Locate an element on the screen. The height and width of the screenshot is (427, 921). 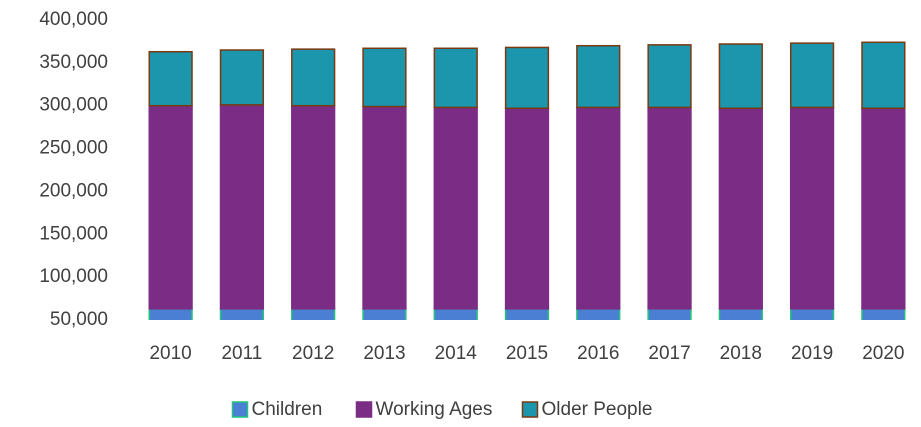
x-tick-label: 2010 is located at coordinates (170, 353).